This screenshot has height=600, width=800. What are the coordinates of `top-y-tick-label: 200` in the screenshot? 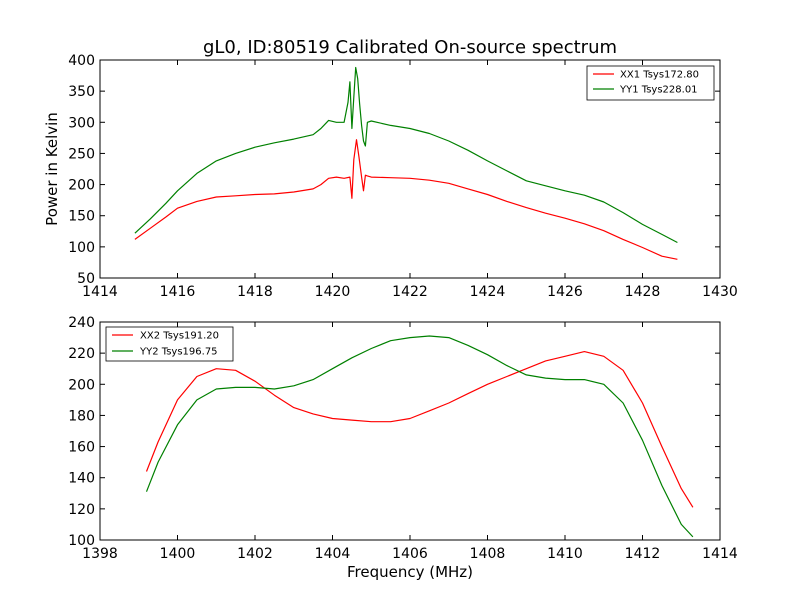 It's located at (81, 186).